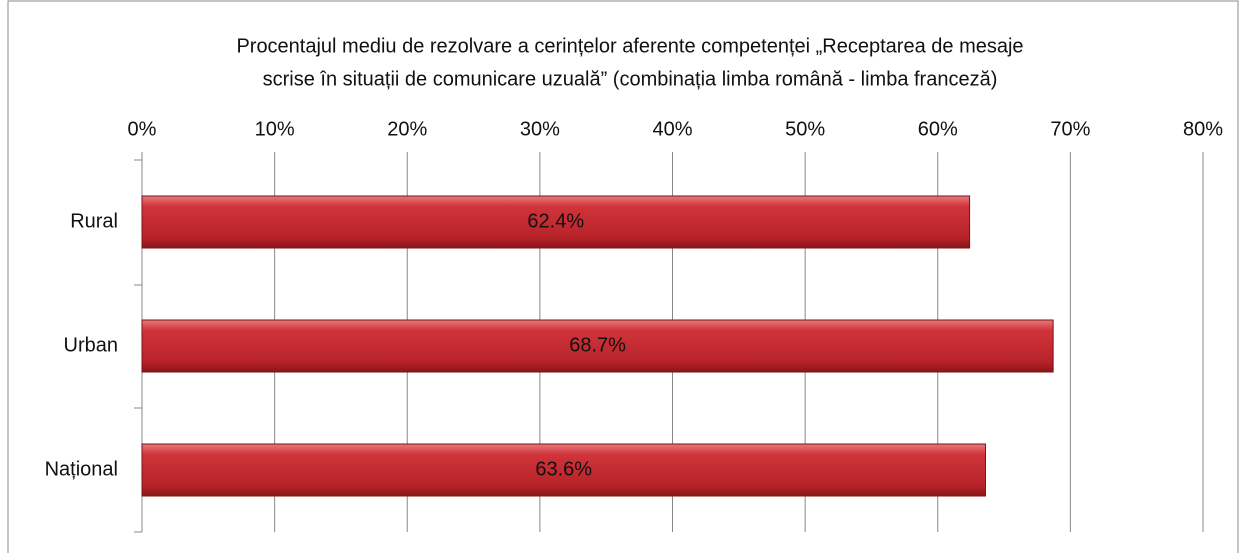 Image resolution: width=1242 pixels, height=553 pixels. What do you see at coordinates (407, 129) in the screenshot?
I see `x-tick-label: 20%` at bounding box center [407, 129].